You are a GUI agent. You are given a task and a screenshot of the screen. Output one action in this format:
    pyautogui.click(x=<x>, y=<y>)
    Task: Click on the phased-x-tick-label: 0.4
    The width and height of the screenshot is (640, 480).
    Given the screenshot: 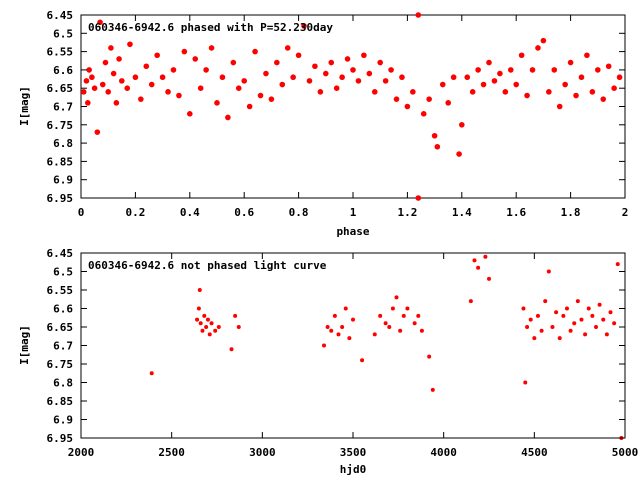 What is the action you would take?
    pyautogui.click(x=190, y=212)
    